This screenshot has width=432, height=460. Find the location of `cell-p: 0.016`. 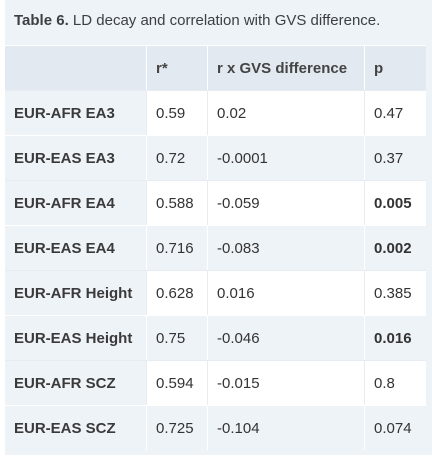

cell-p: 0.016 is located at coordinates (395, 337).